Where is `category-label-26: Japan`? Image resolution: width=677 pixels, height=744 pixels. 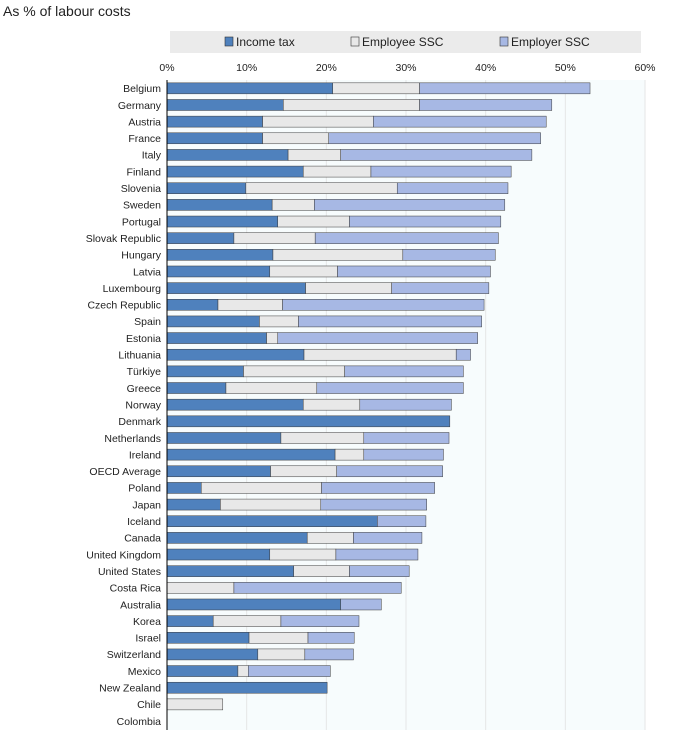 category-label-26: Japan is located at coordinates (146, 505).